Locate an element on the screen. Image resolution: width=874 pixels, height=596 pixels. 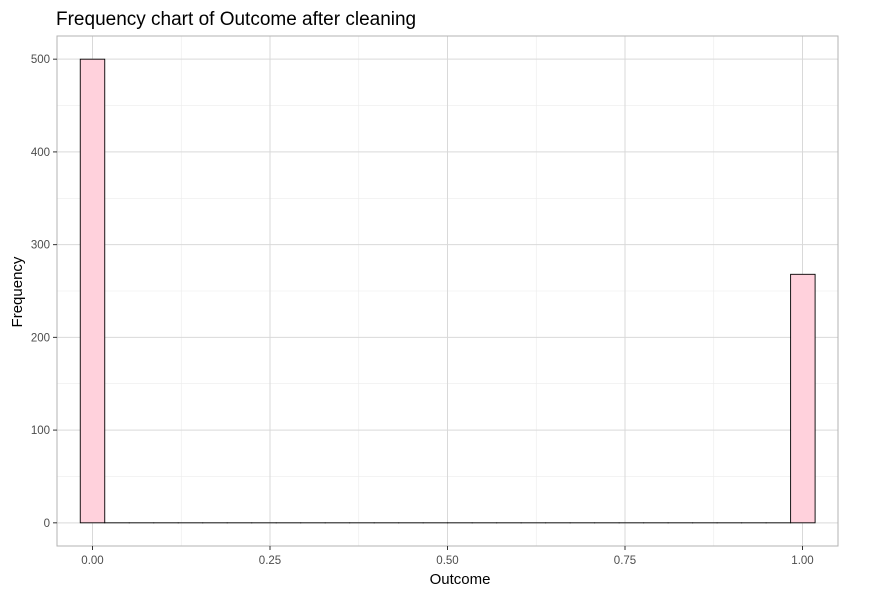
x-tick-label: 0.75 is located at coordinates (625, 561).